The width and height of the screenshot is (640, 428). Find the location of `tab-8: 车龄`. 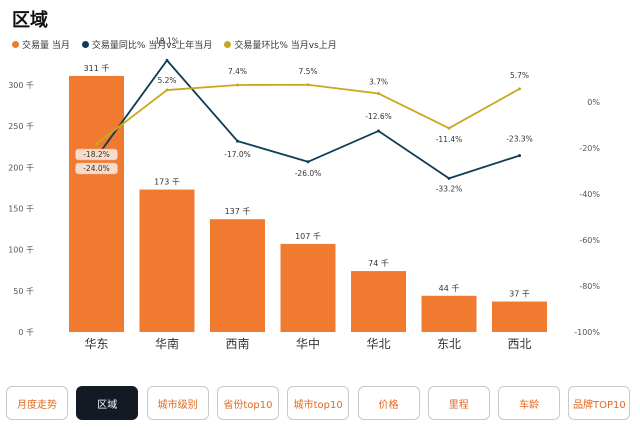

tab-8: 车龄 is located at coordinates (529, 403).